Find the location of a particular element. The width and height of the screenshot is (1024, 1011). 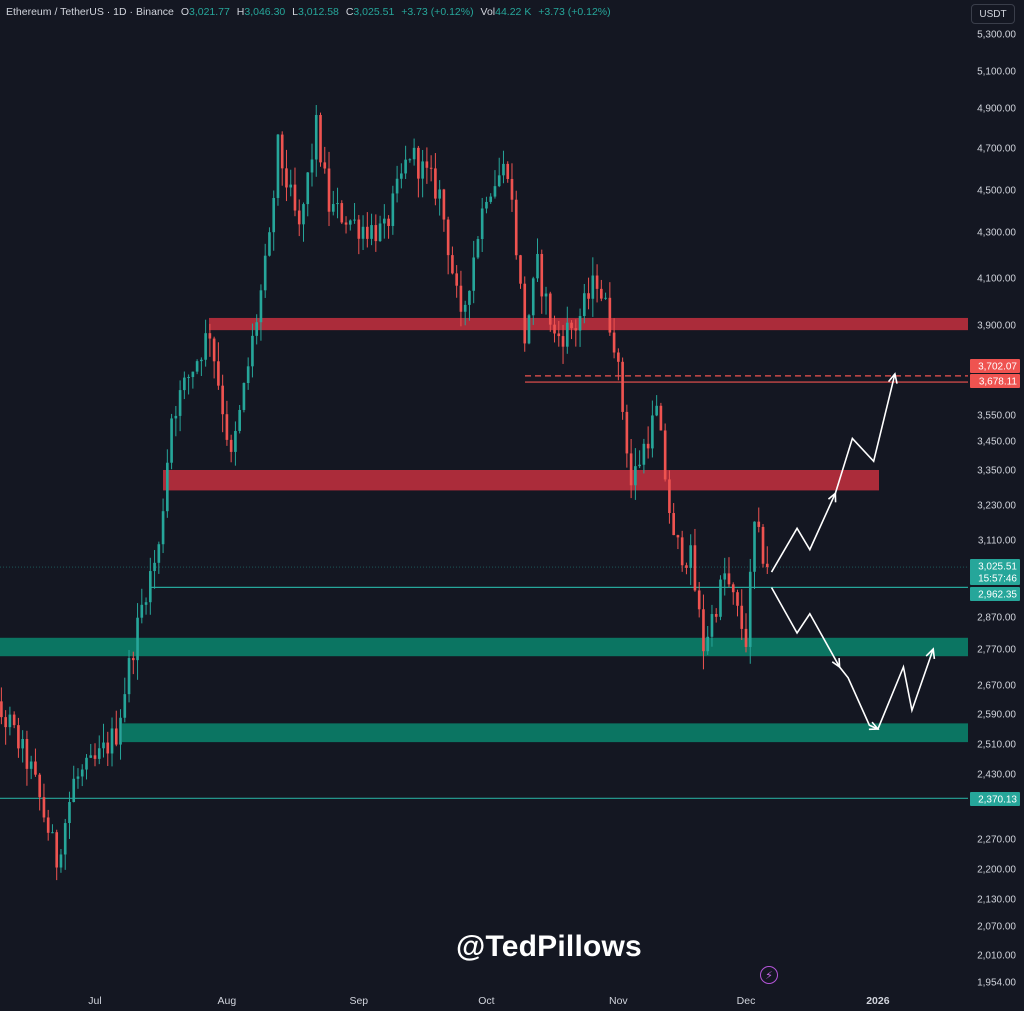

y-tick-label: 2,510.00 is located at coordinates (996, 745).